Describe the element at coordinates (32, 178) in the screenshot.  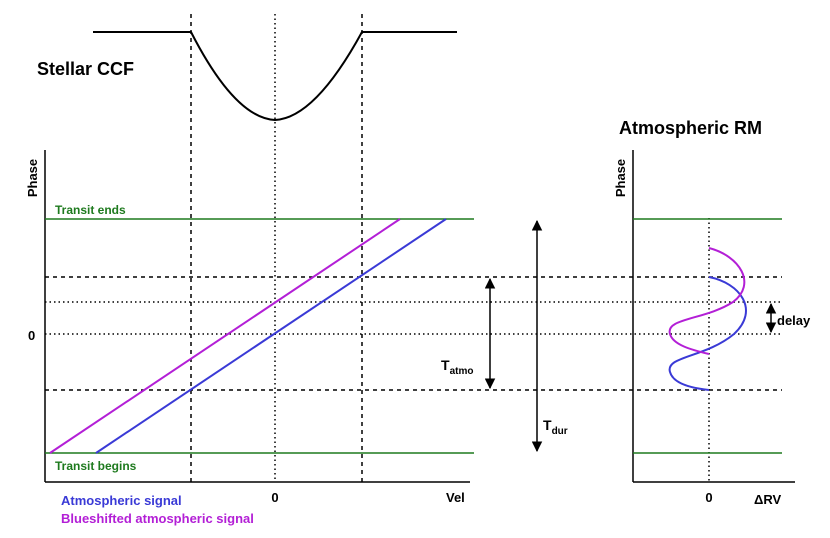
I see `left-y-axis-label: Phase` at that location.